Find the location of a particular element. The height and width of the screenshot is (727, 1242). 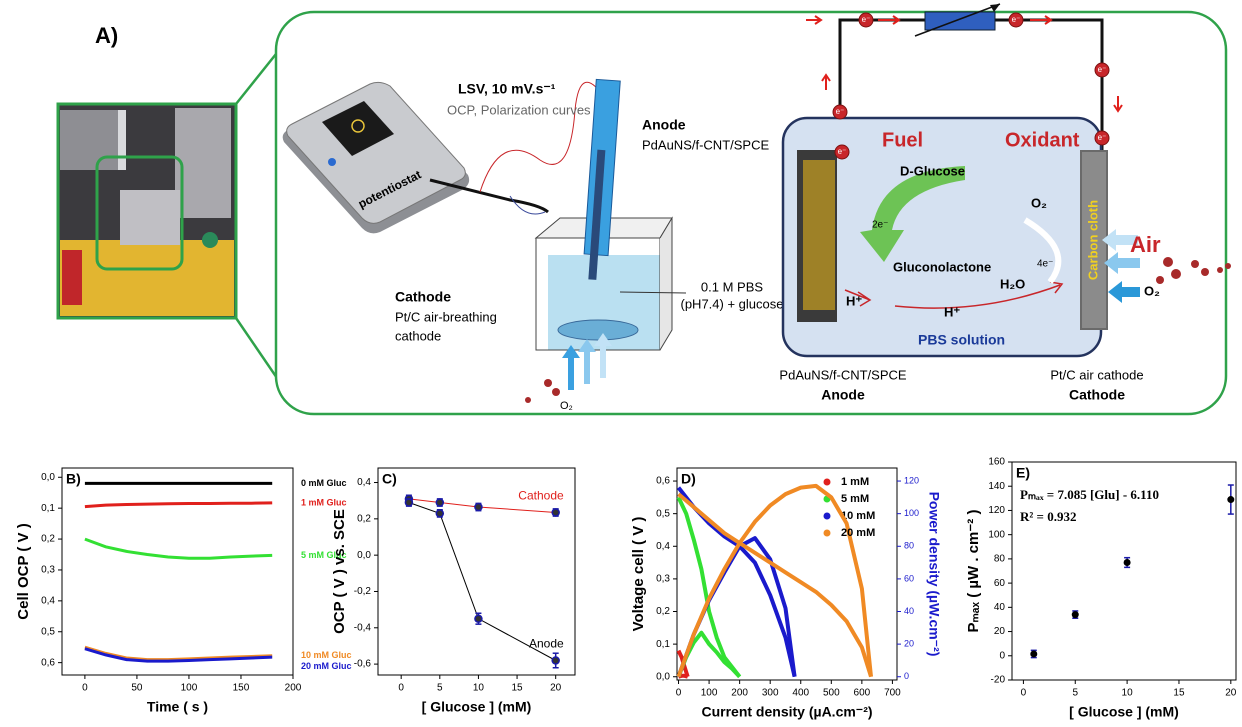

x-tick-label: 400 is located at coordinates (800, 693).